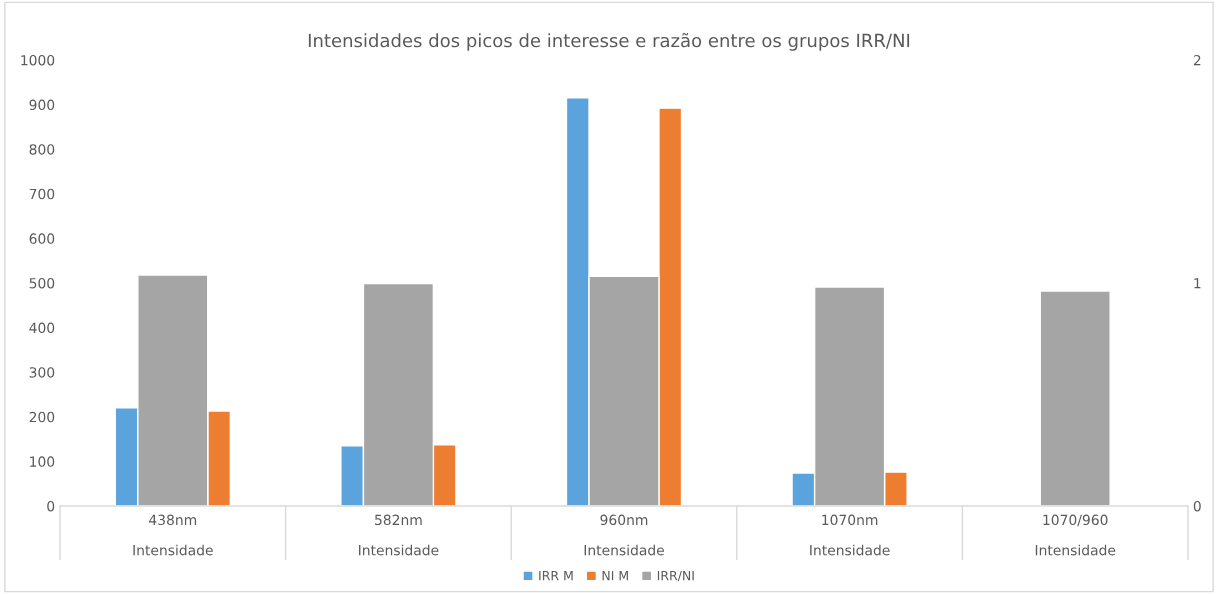 Image resolution: width=1218 pixels, height=594 pixels. What do you see at coordinates (42, 328) in the screenshot?
I see `y-tick-label: 400` at bounding box center [42, 328].